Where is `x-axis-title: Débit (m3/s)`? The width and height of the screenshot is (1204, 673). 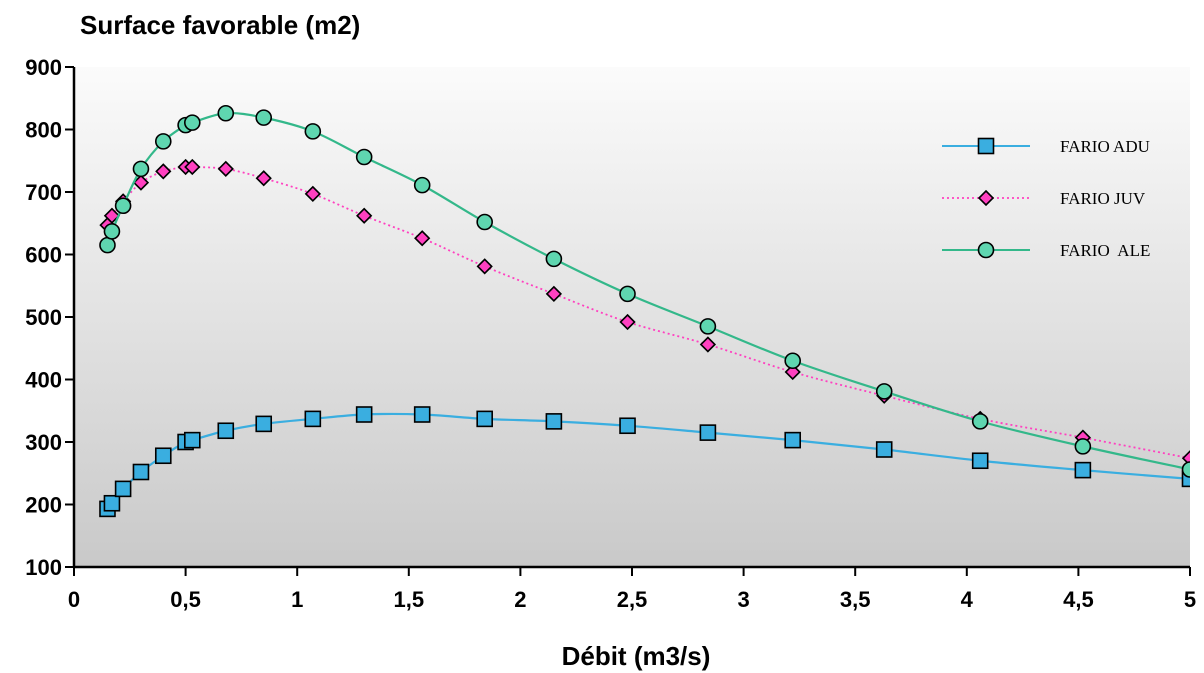 x-axis-title: Débit (m3/s) is located at coordinates (636, 656).